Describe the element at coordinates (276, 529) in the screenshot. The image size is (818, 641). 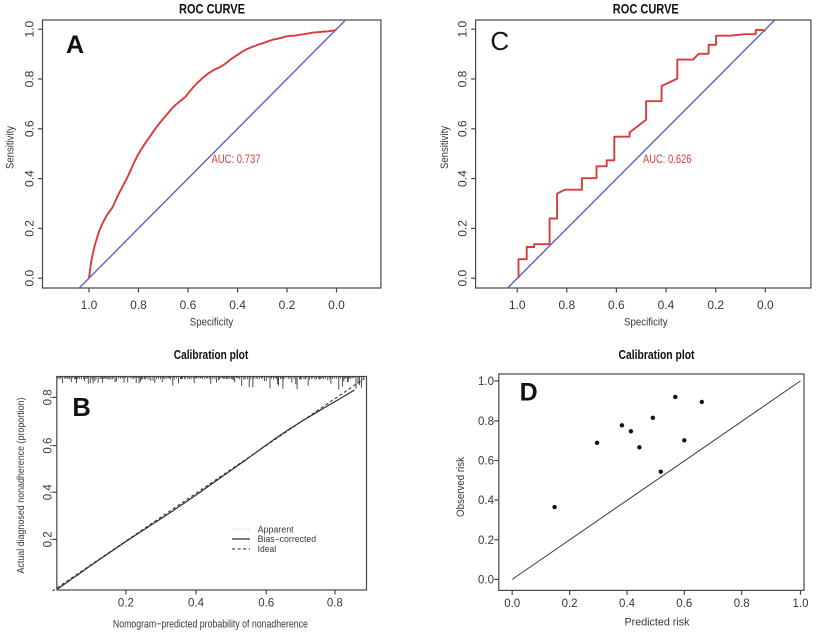
I see `svg-text: Apparent` at that location.